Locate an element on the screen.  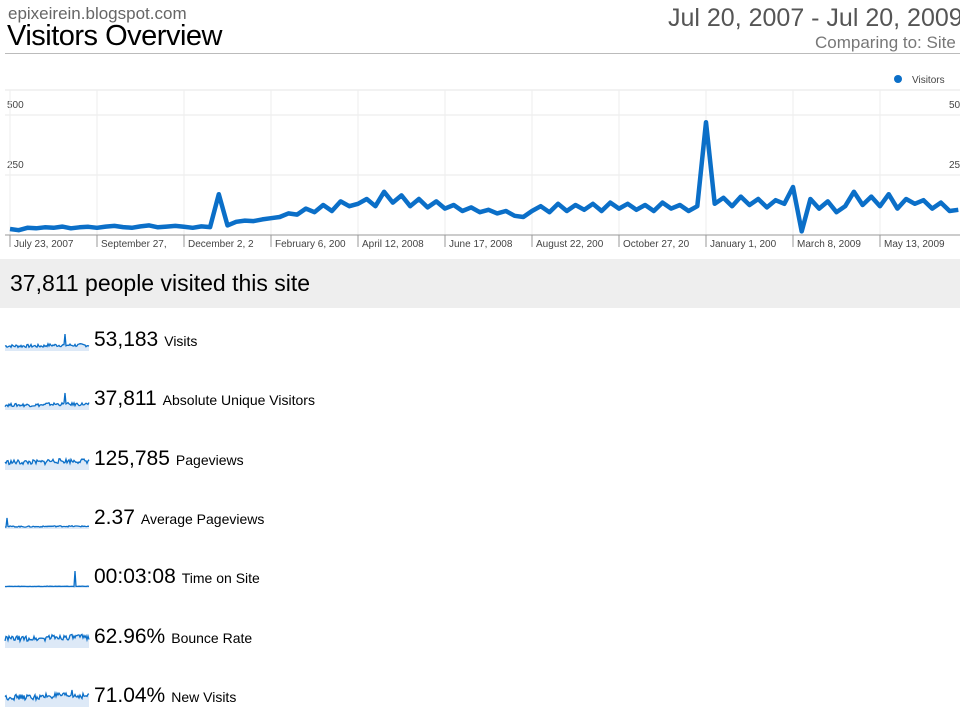
metric-value: 53,183 Visits is located at coordinates (146, 339).